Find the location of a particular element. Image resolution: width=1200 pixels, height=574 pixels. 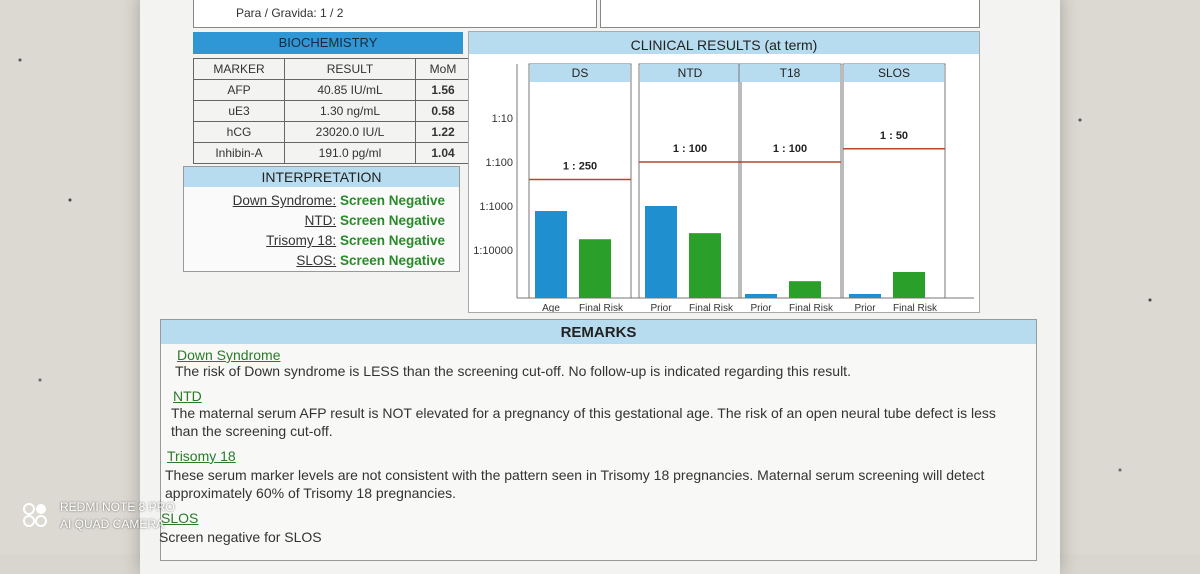

panel-title: NTD is located at coordinates (690, 73).